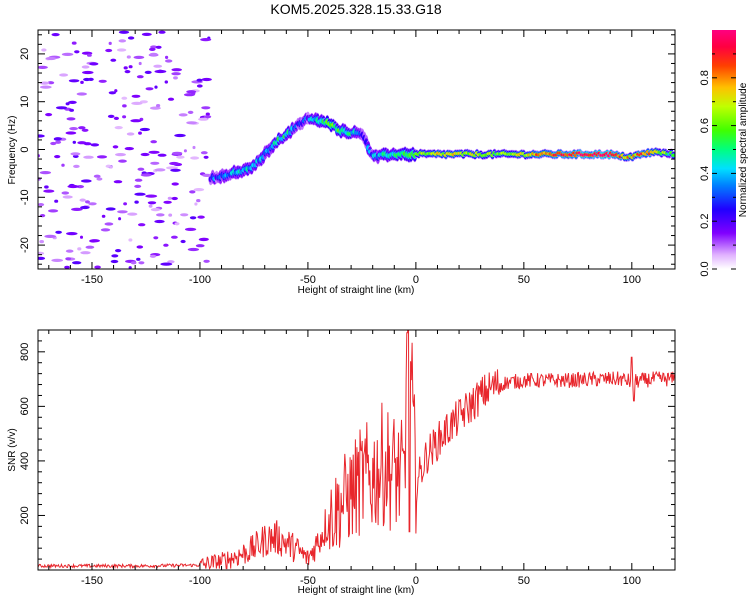 The image size is (750, 600). What do you see at coordinates (355, 9) in the screenshot?
I see `chart-title: KOM5.2025.328.15.33.G18` at bounding box center [355, 9].